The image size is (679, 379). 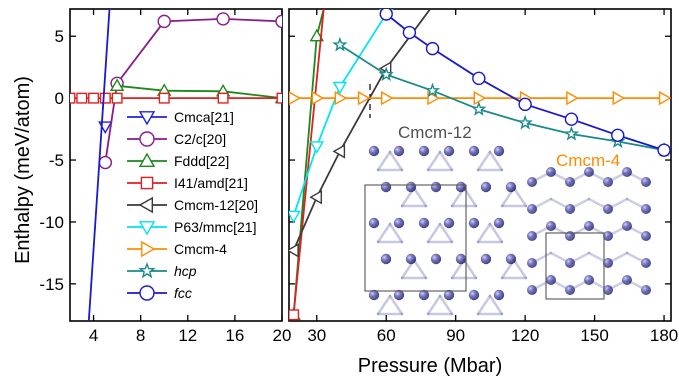 What do you see at coordinates (234, 335) in the screenshot?
I see `left-x-tick-label: 16` at bounding box center [234, 335].